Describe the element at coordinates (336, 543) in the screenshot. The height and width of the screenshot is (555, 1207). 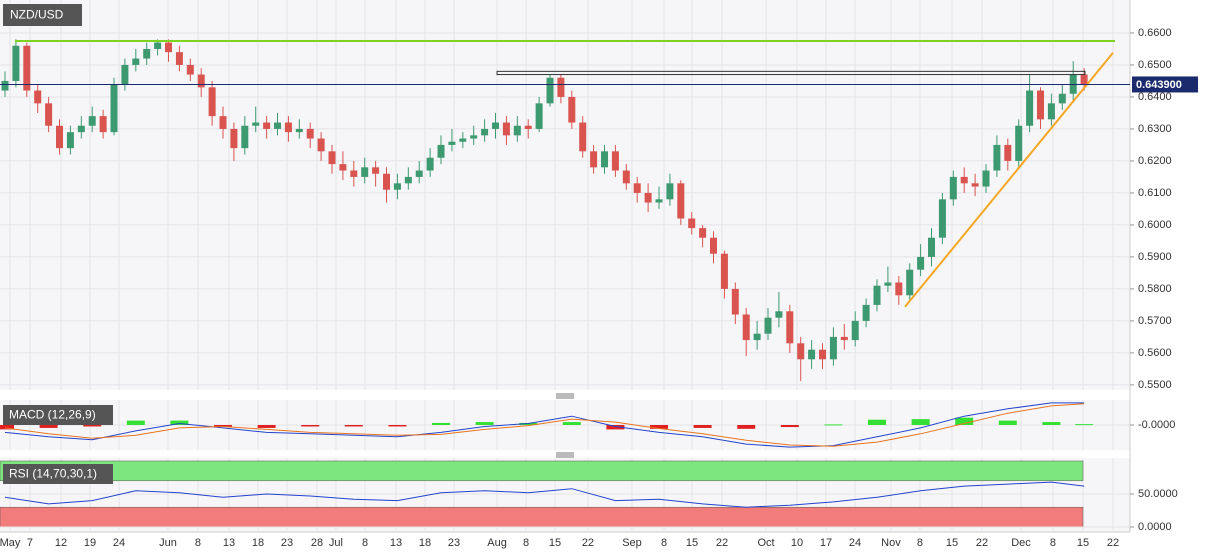
I see `x-tick-label: Jul` at that location.